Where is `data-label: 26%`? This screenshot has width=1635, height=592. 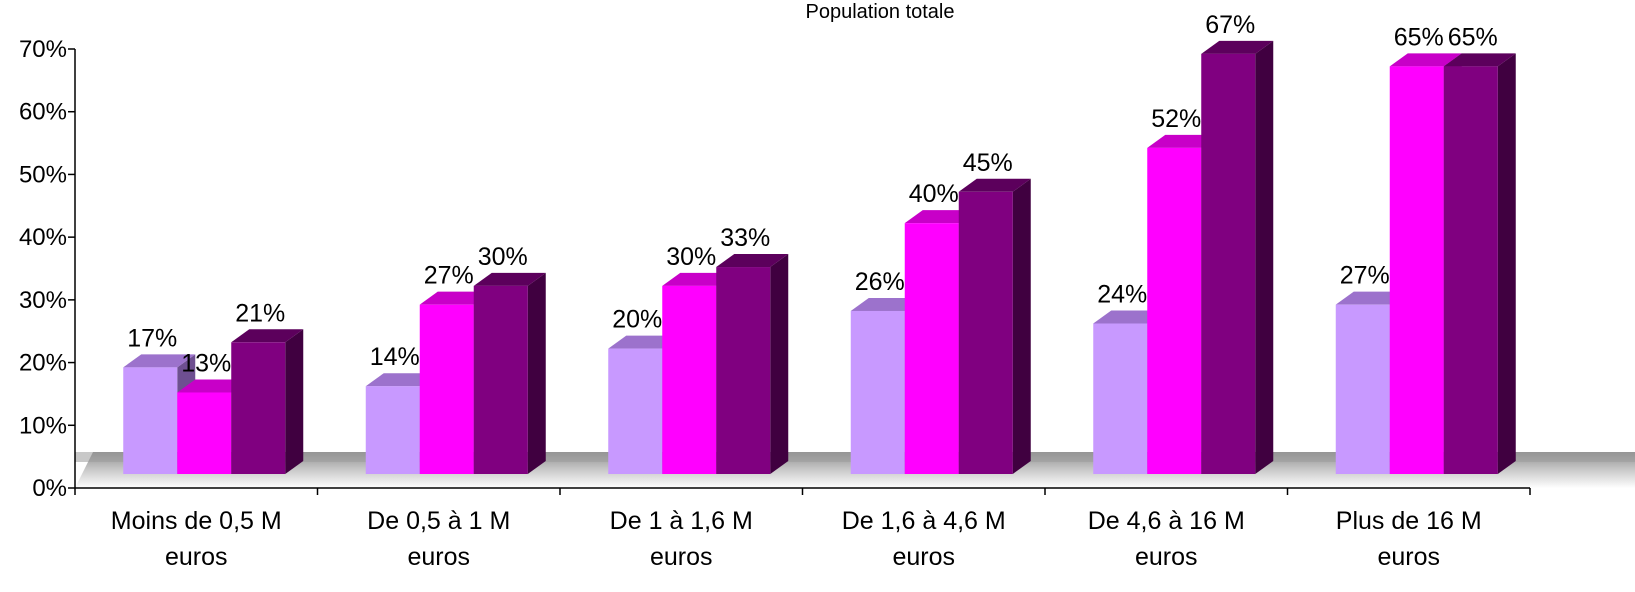 data-label: 26% is located at coordinates (880, 282).